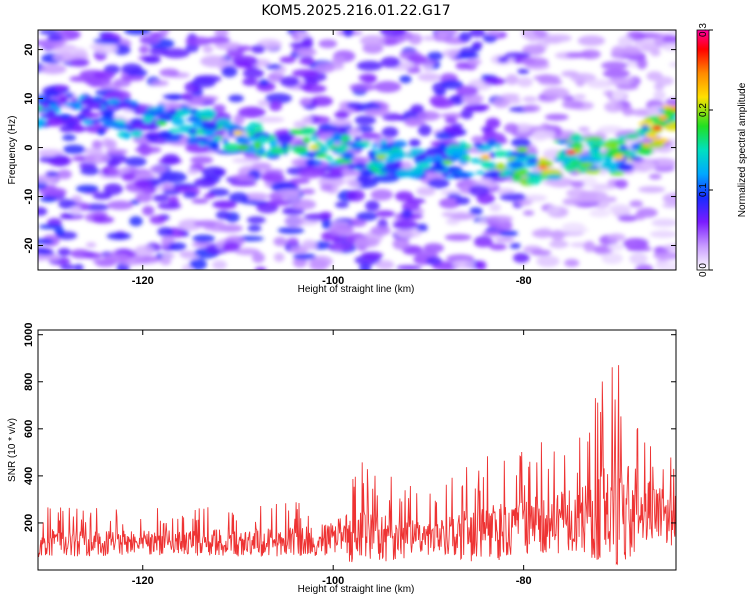 This screenshot has height=600, width=750. What do you see at coordinates (29, 197) in the screenshot?
I see `y-tick-label: -10` at bounding box center [29, 197].